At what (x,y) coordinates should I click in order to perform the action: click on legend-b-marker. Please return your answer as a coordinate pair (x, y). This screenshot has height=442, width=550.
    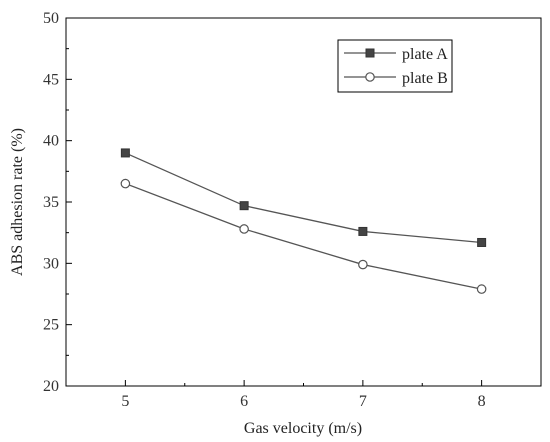
    Looking at the image, I should click on (370, 77).